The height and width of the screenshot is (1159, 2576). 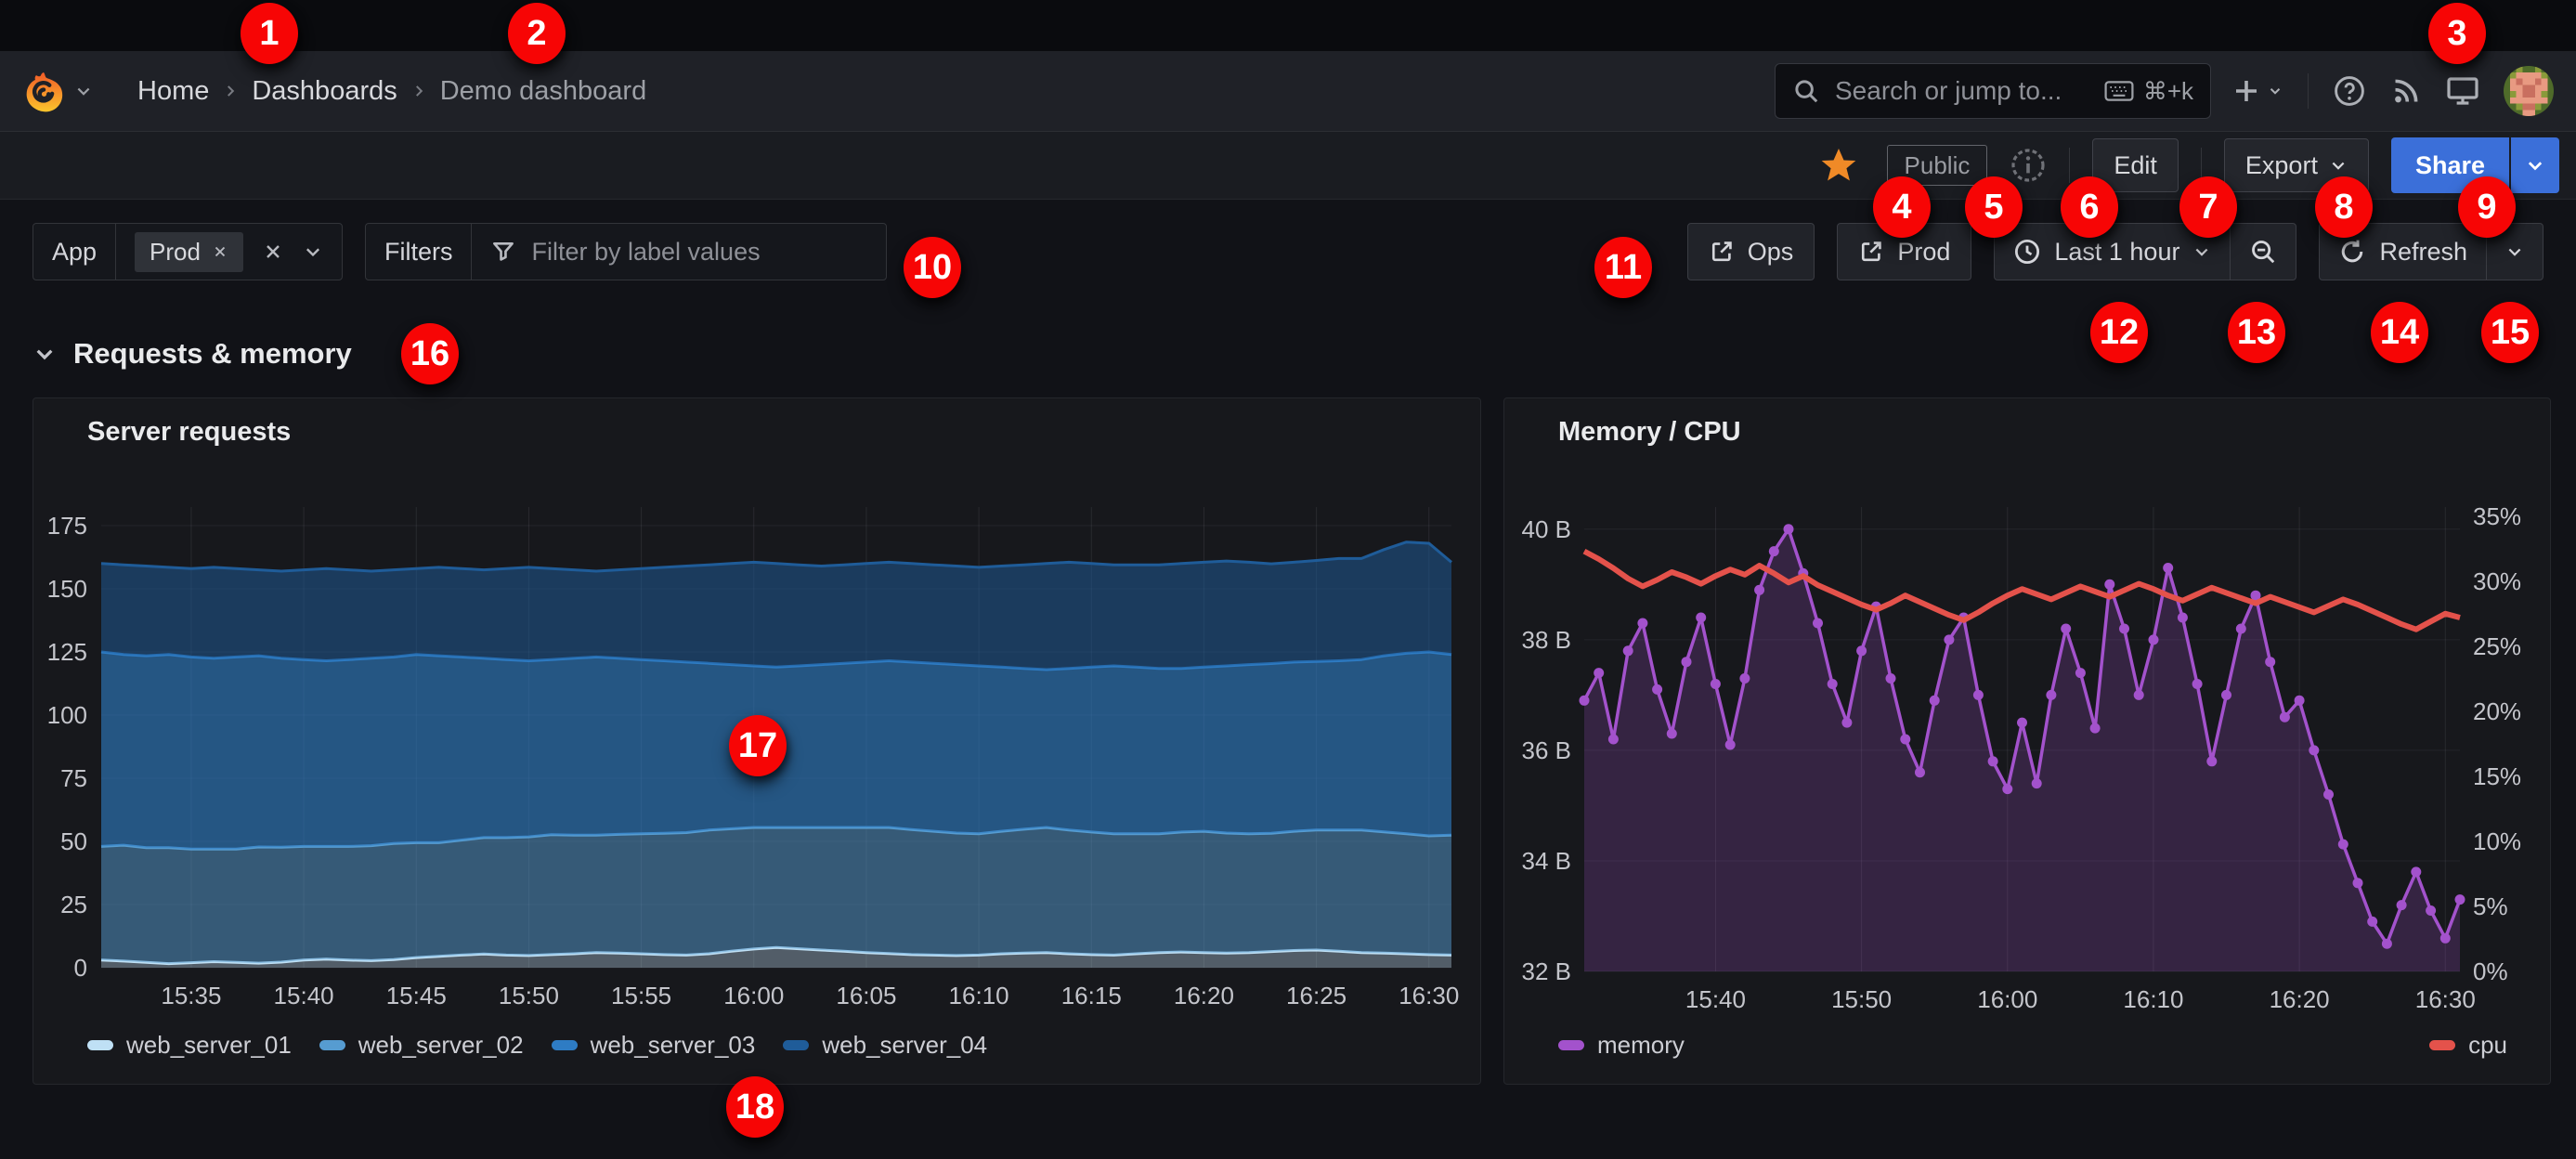 I want to click on annotation-badge-4: 4, so click(x=1902, y=207).